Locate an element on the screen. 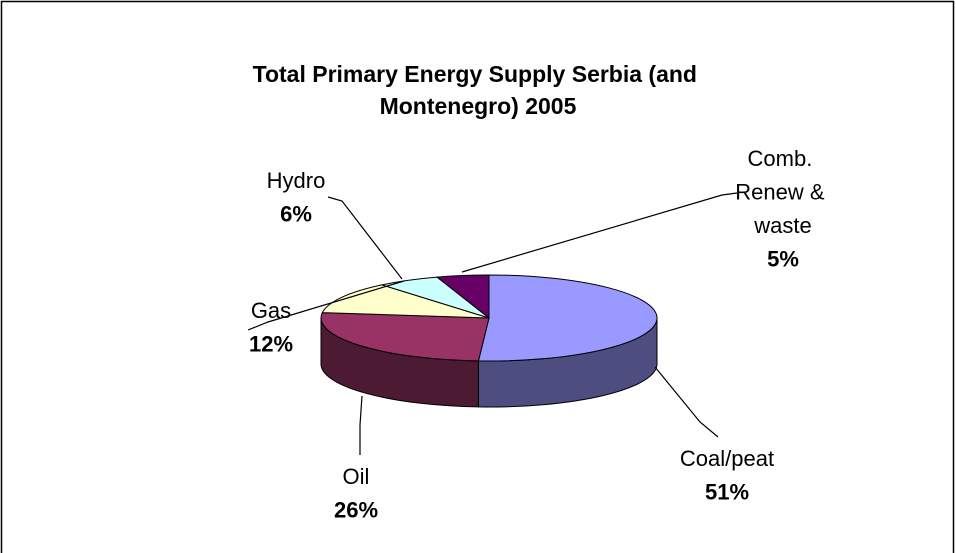  slice-label: Coal/peat is located at coordinates (727, 458).